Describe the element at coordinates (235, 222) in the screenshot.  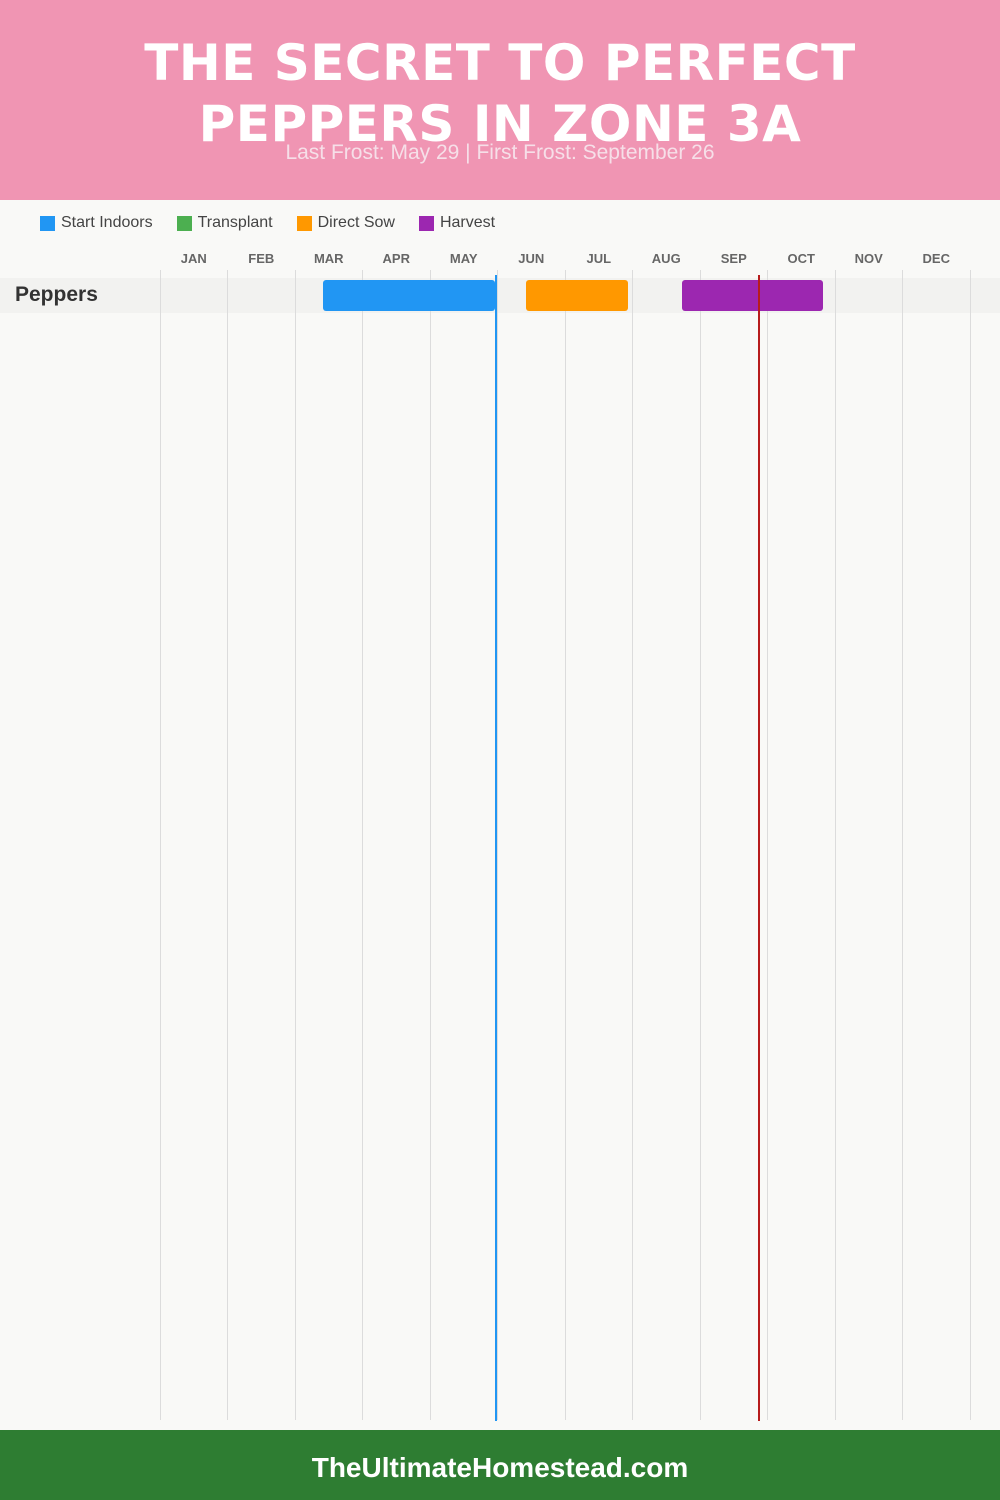
I see `legend-label: Transplant` at that location.